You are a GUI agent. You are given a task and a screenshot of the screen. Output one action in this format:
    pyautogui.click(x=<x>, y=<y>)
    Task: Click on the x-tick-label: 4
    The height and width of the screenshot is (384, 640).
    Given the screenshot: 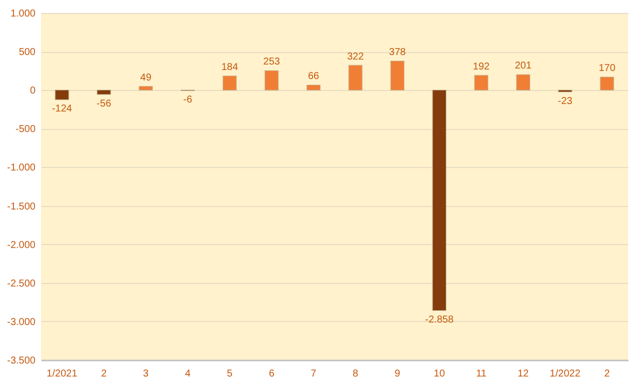 What is the action you would take?
    pyautogui.click(x=187, y=374)
    